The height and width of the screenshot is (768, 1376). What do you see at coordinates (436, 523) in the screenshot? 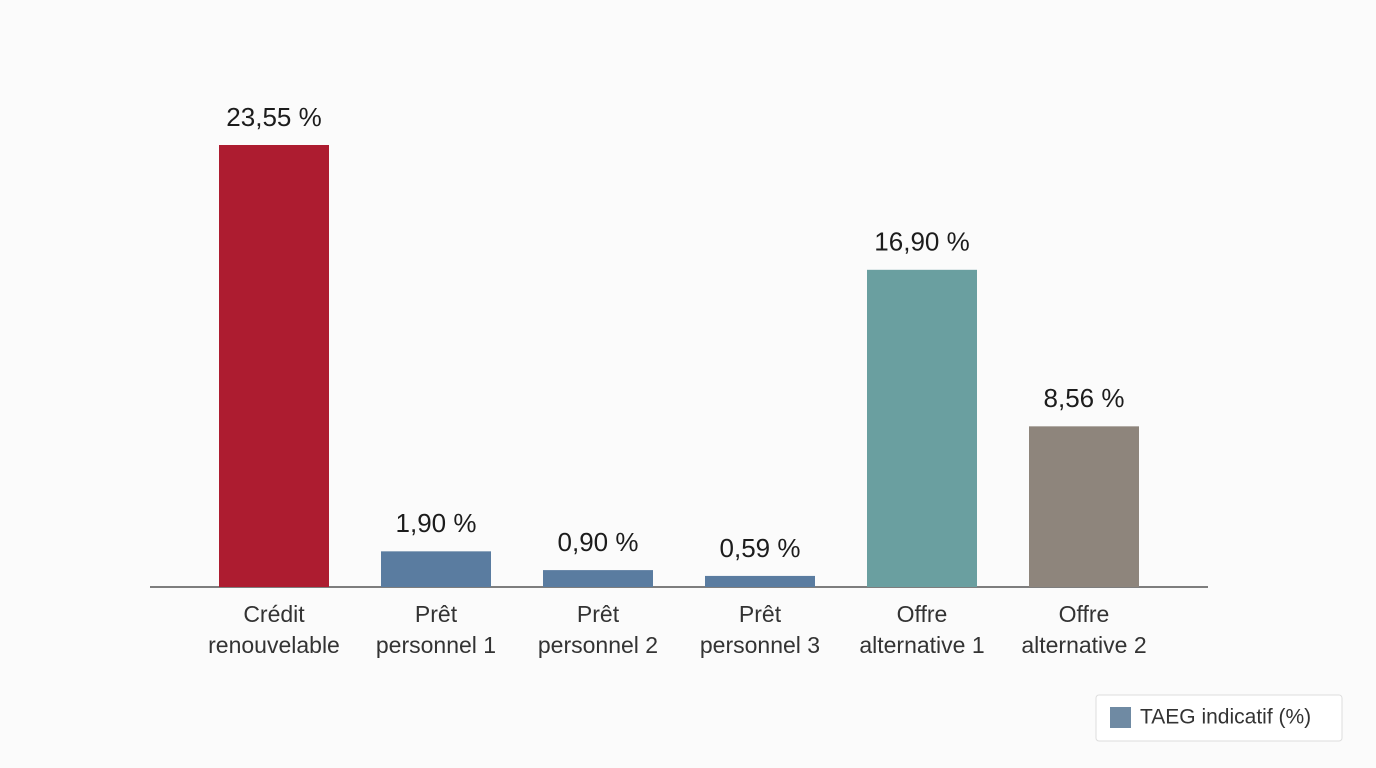
I see `value-label: 1,90 %` at bounding box center [436, 523].